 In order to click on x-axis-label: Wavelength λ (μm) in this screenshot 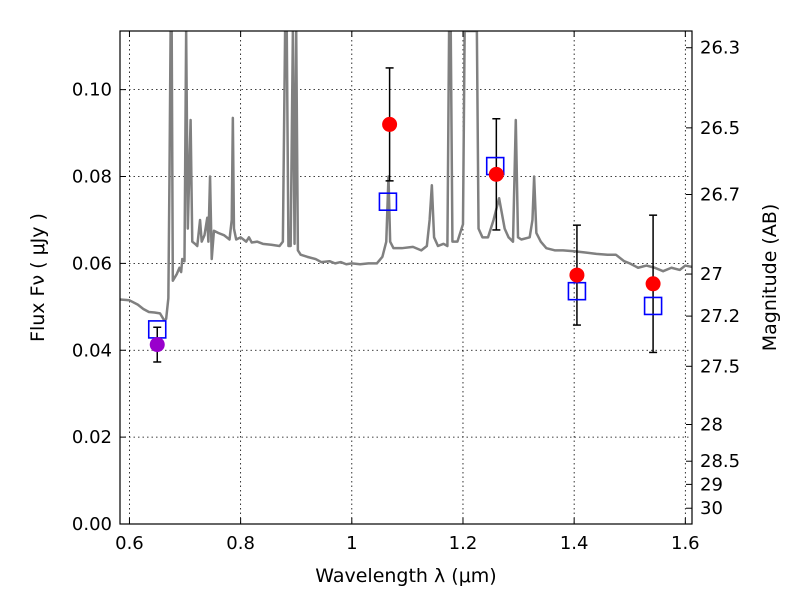, I will do `click(405, 576)`.